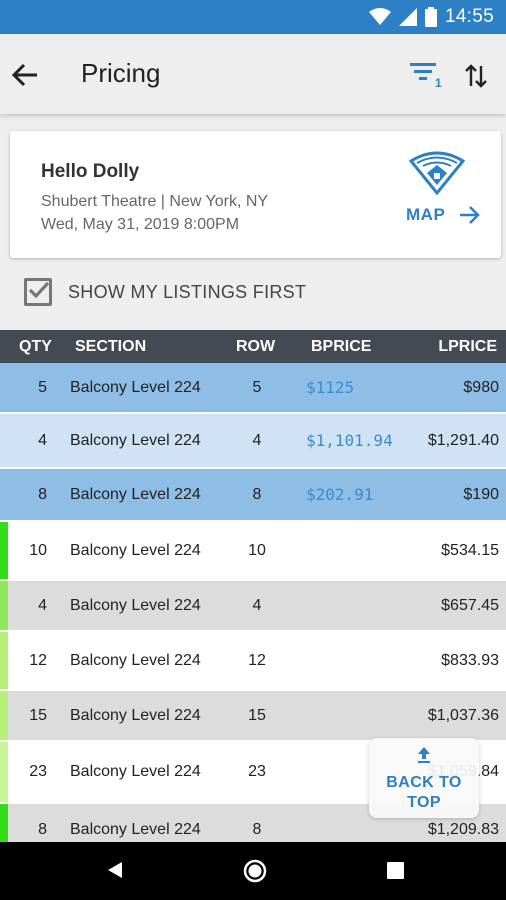  I want to click on filter-button: 1, so click(427, 77).